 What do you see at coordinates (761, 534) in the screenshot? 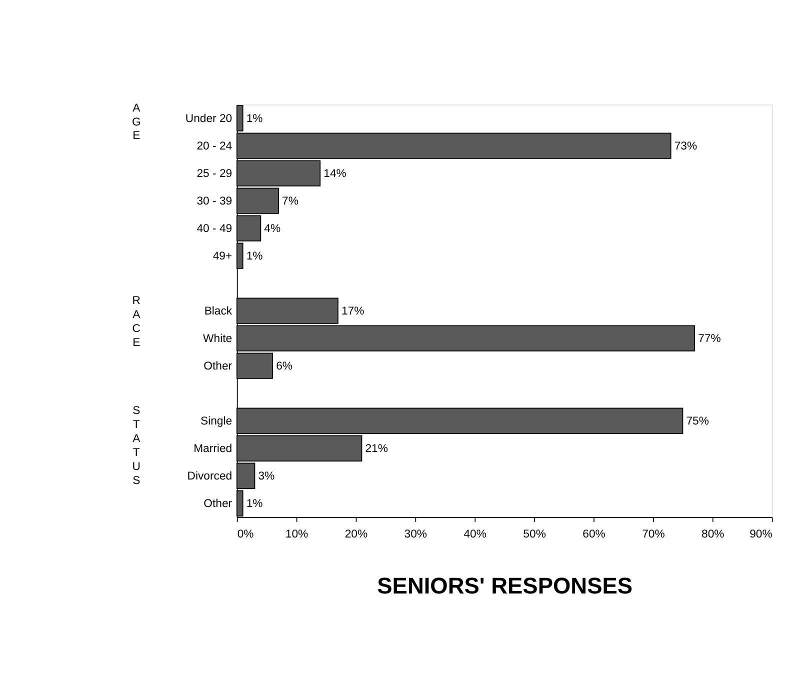
I see `x-tick-label: 90%` at bounding box center [761, 534].